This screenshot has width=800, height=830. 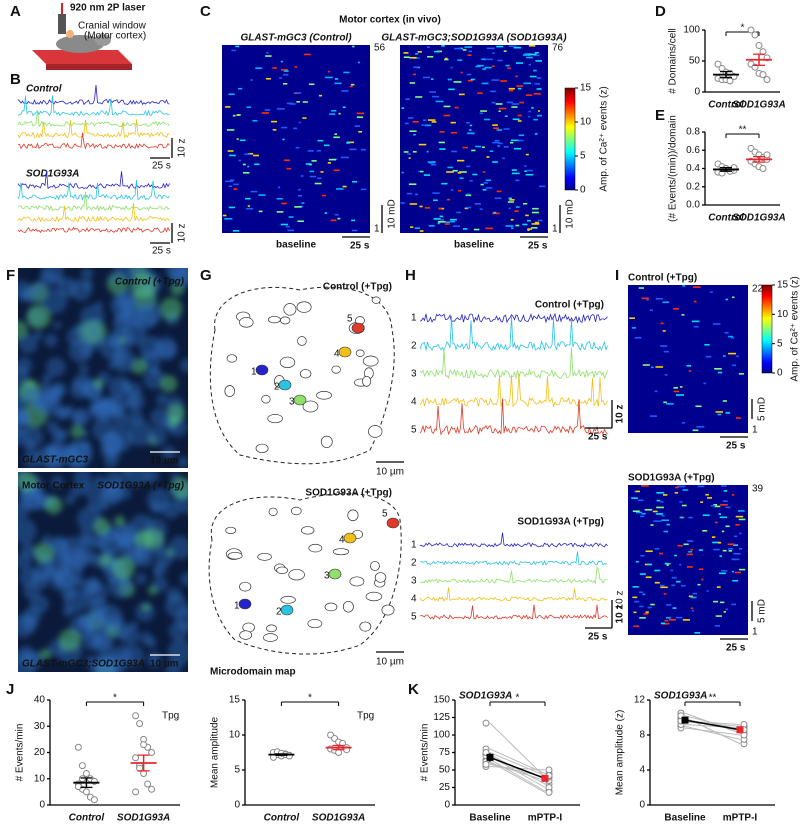 What do you see at coordinates (357, 287) in the screenshot?
I see `condition-label: Control (+Tpg)` at bounding box center [357, 287].